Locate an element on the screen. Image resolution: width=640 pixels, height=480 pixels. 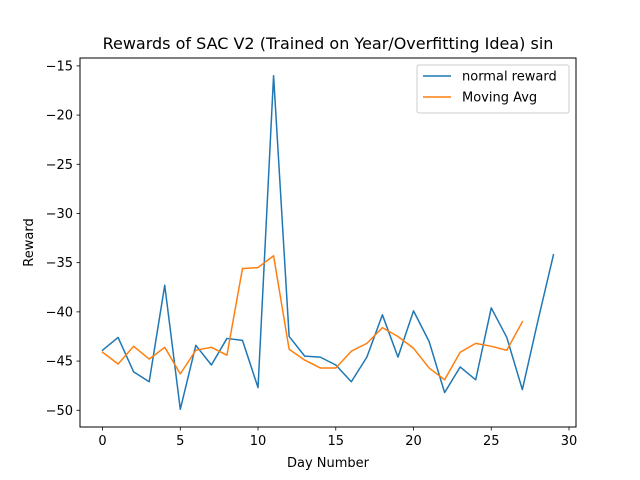
y-tick-label: −35 is located at coordinates (59, 263).